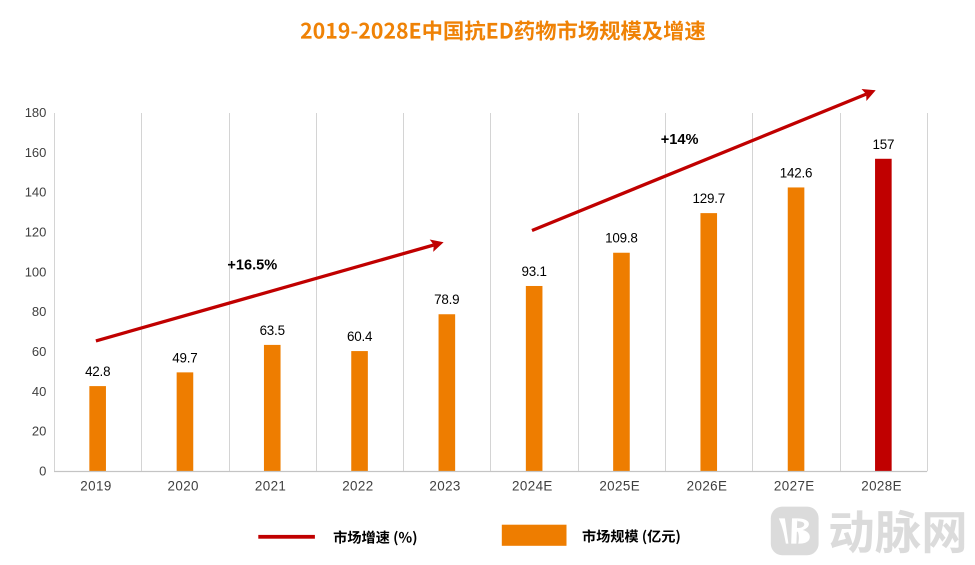 The width and height of the screenshot is (975, 565). Describe the element at coordinates (532, 486) in the screenshot. I see `svg-text: 2024E` at that location.